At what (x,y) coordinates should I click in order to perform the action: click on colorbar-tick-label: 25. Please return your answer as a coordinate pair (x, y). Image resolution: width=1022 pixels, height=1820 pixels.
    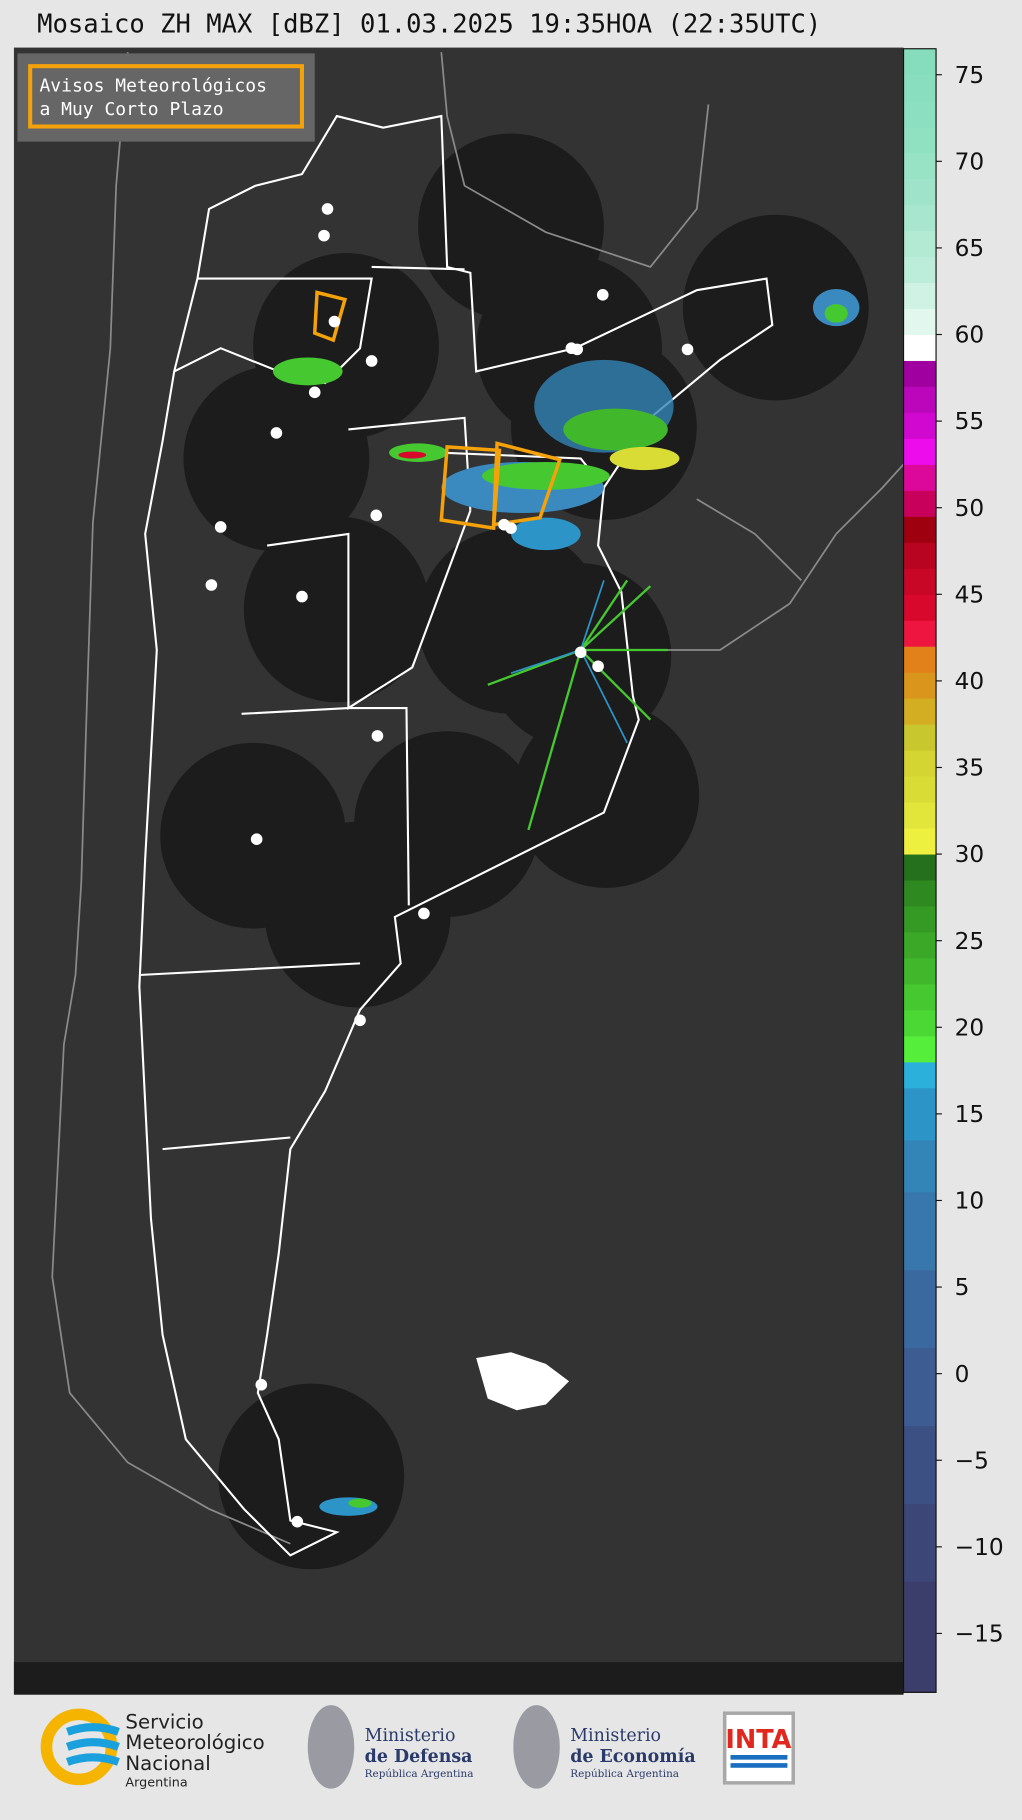
    Looking at the image, I should click on (970, 941).